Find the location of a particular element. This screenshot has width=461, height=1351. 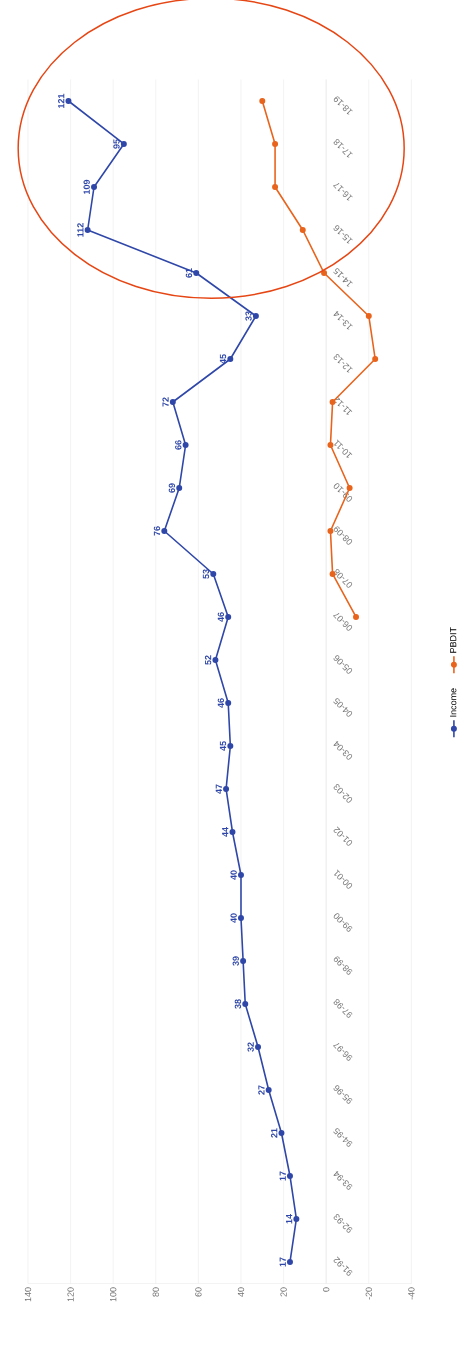

data-label: 76 is located at coordinates (156, 531).